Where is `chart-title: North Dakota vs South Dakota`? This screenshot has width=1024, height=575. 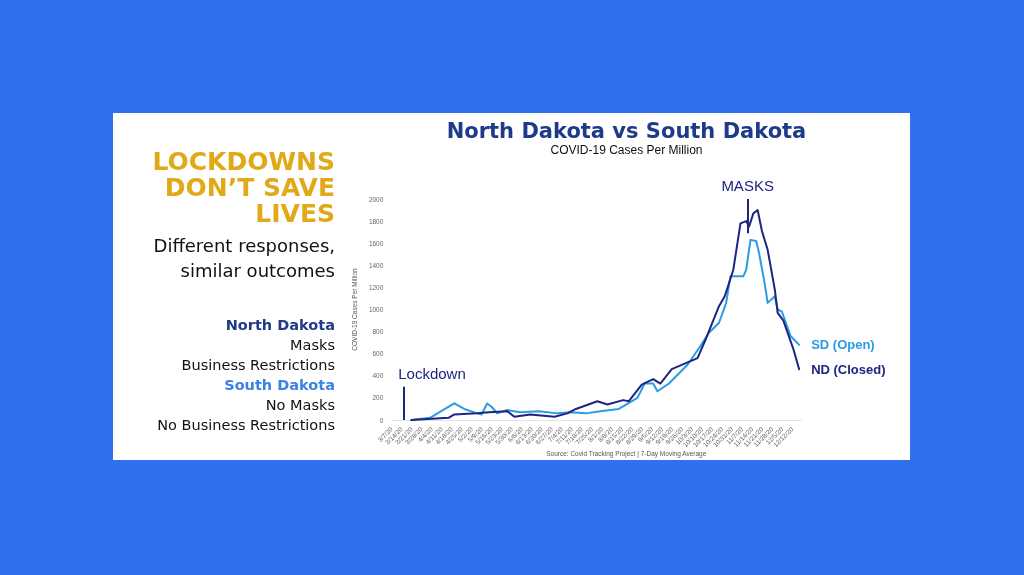 chart-title: North Dakota vs South Dakota is located at coordinates (626, 130).